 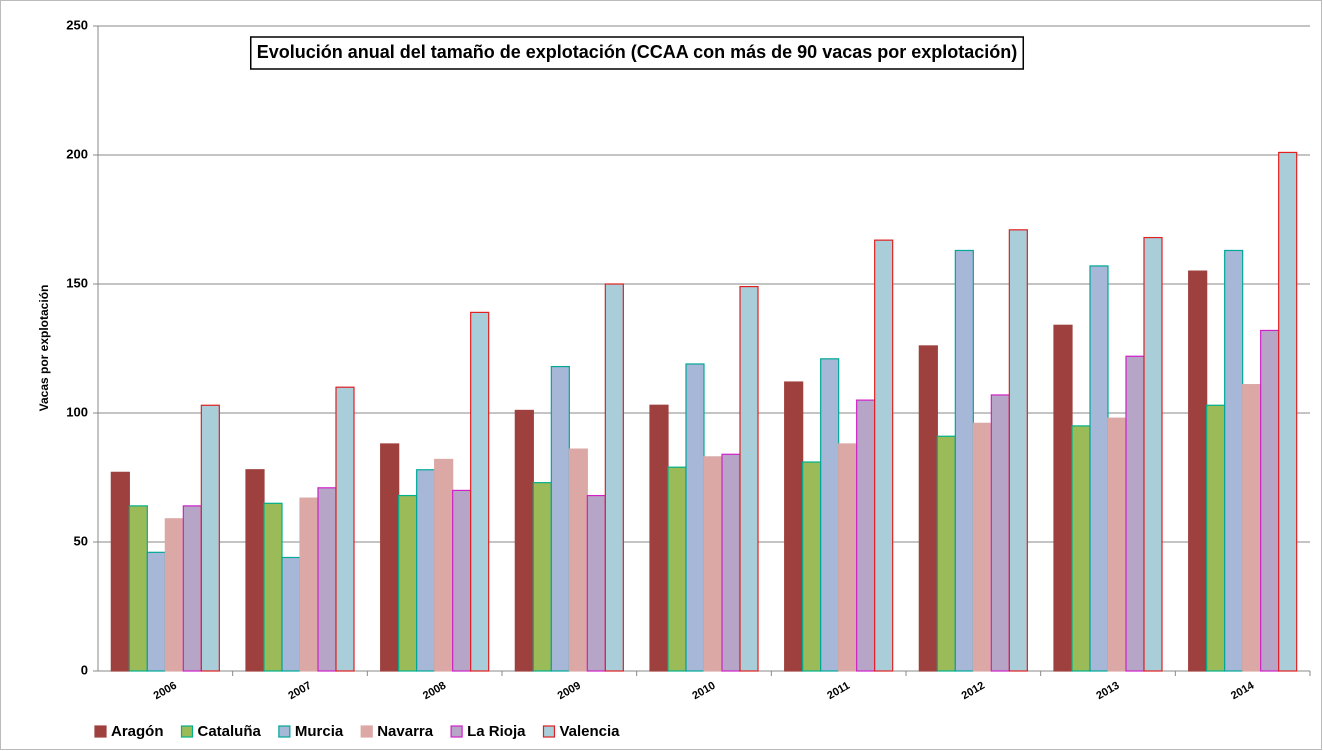 What do you see at coordinates (77, 153) in the screenshot?
I see `y-tick-label: 200` at bounding box center [77, 153].